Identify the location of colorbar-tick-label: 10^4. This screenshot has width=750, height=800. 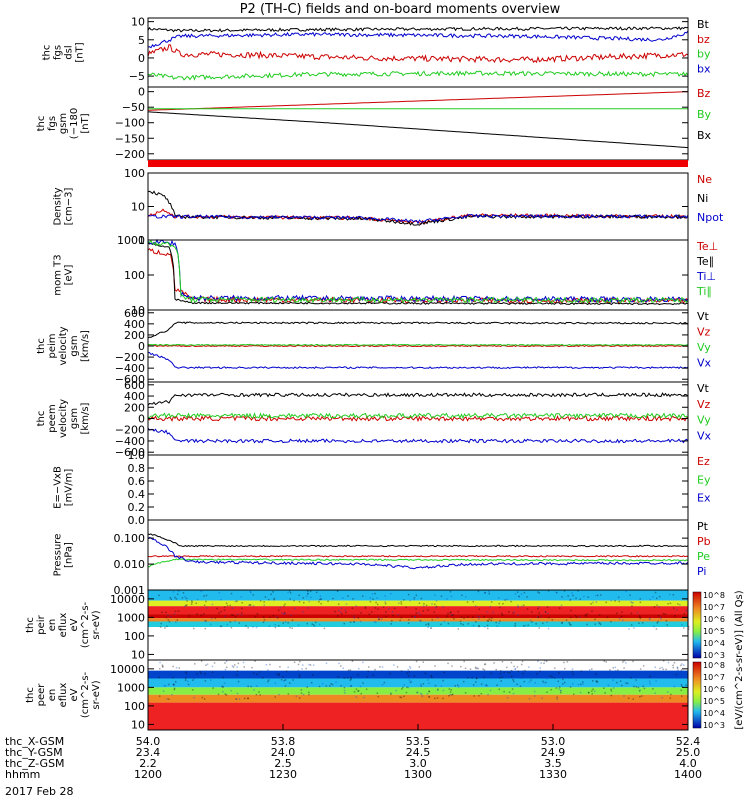
(714, 713).